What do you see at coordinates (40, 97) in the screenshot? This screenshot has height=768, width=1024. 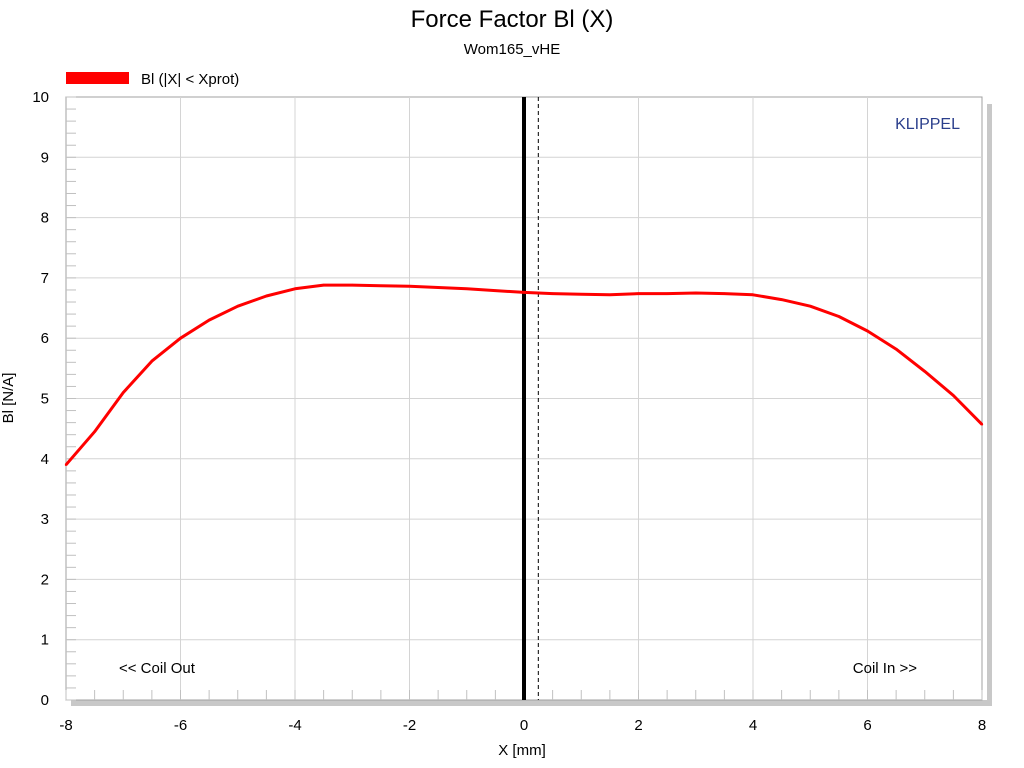 I see `y-tick-label: 10` at bounding box center [40, 97].